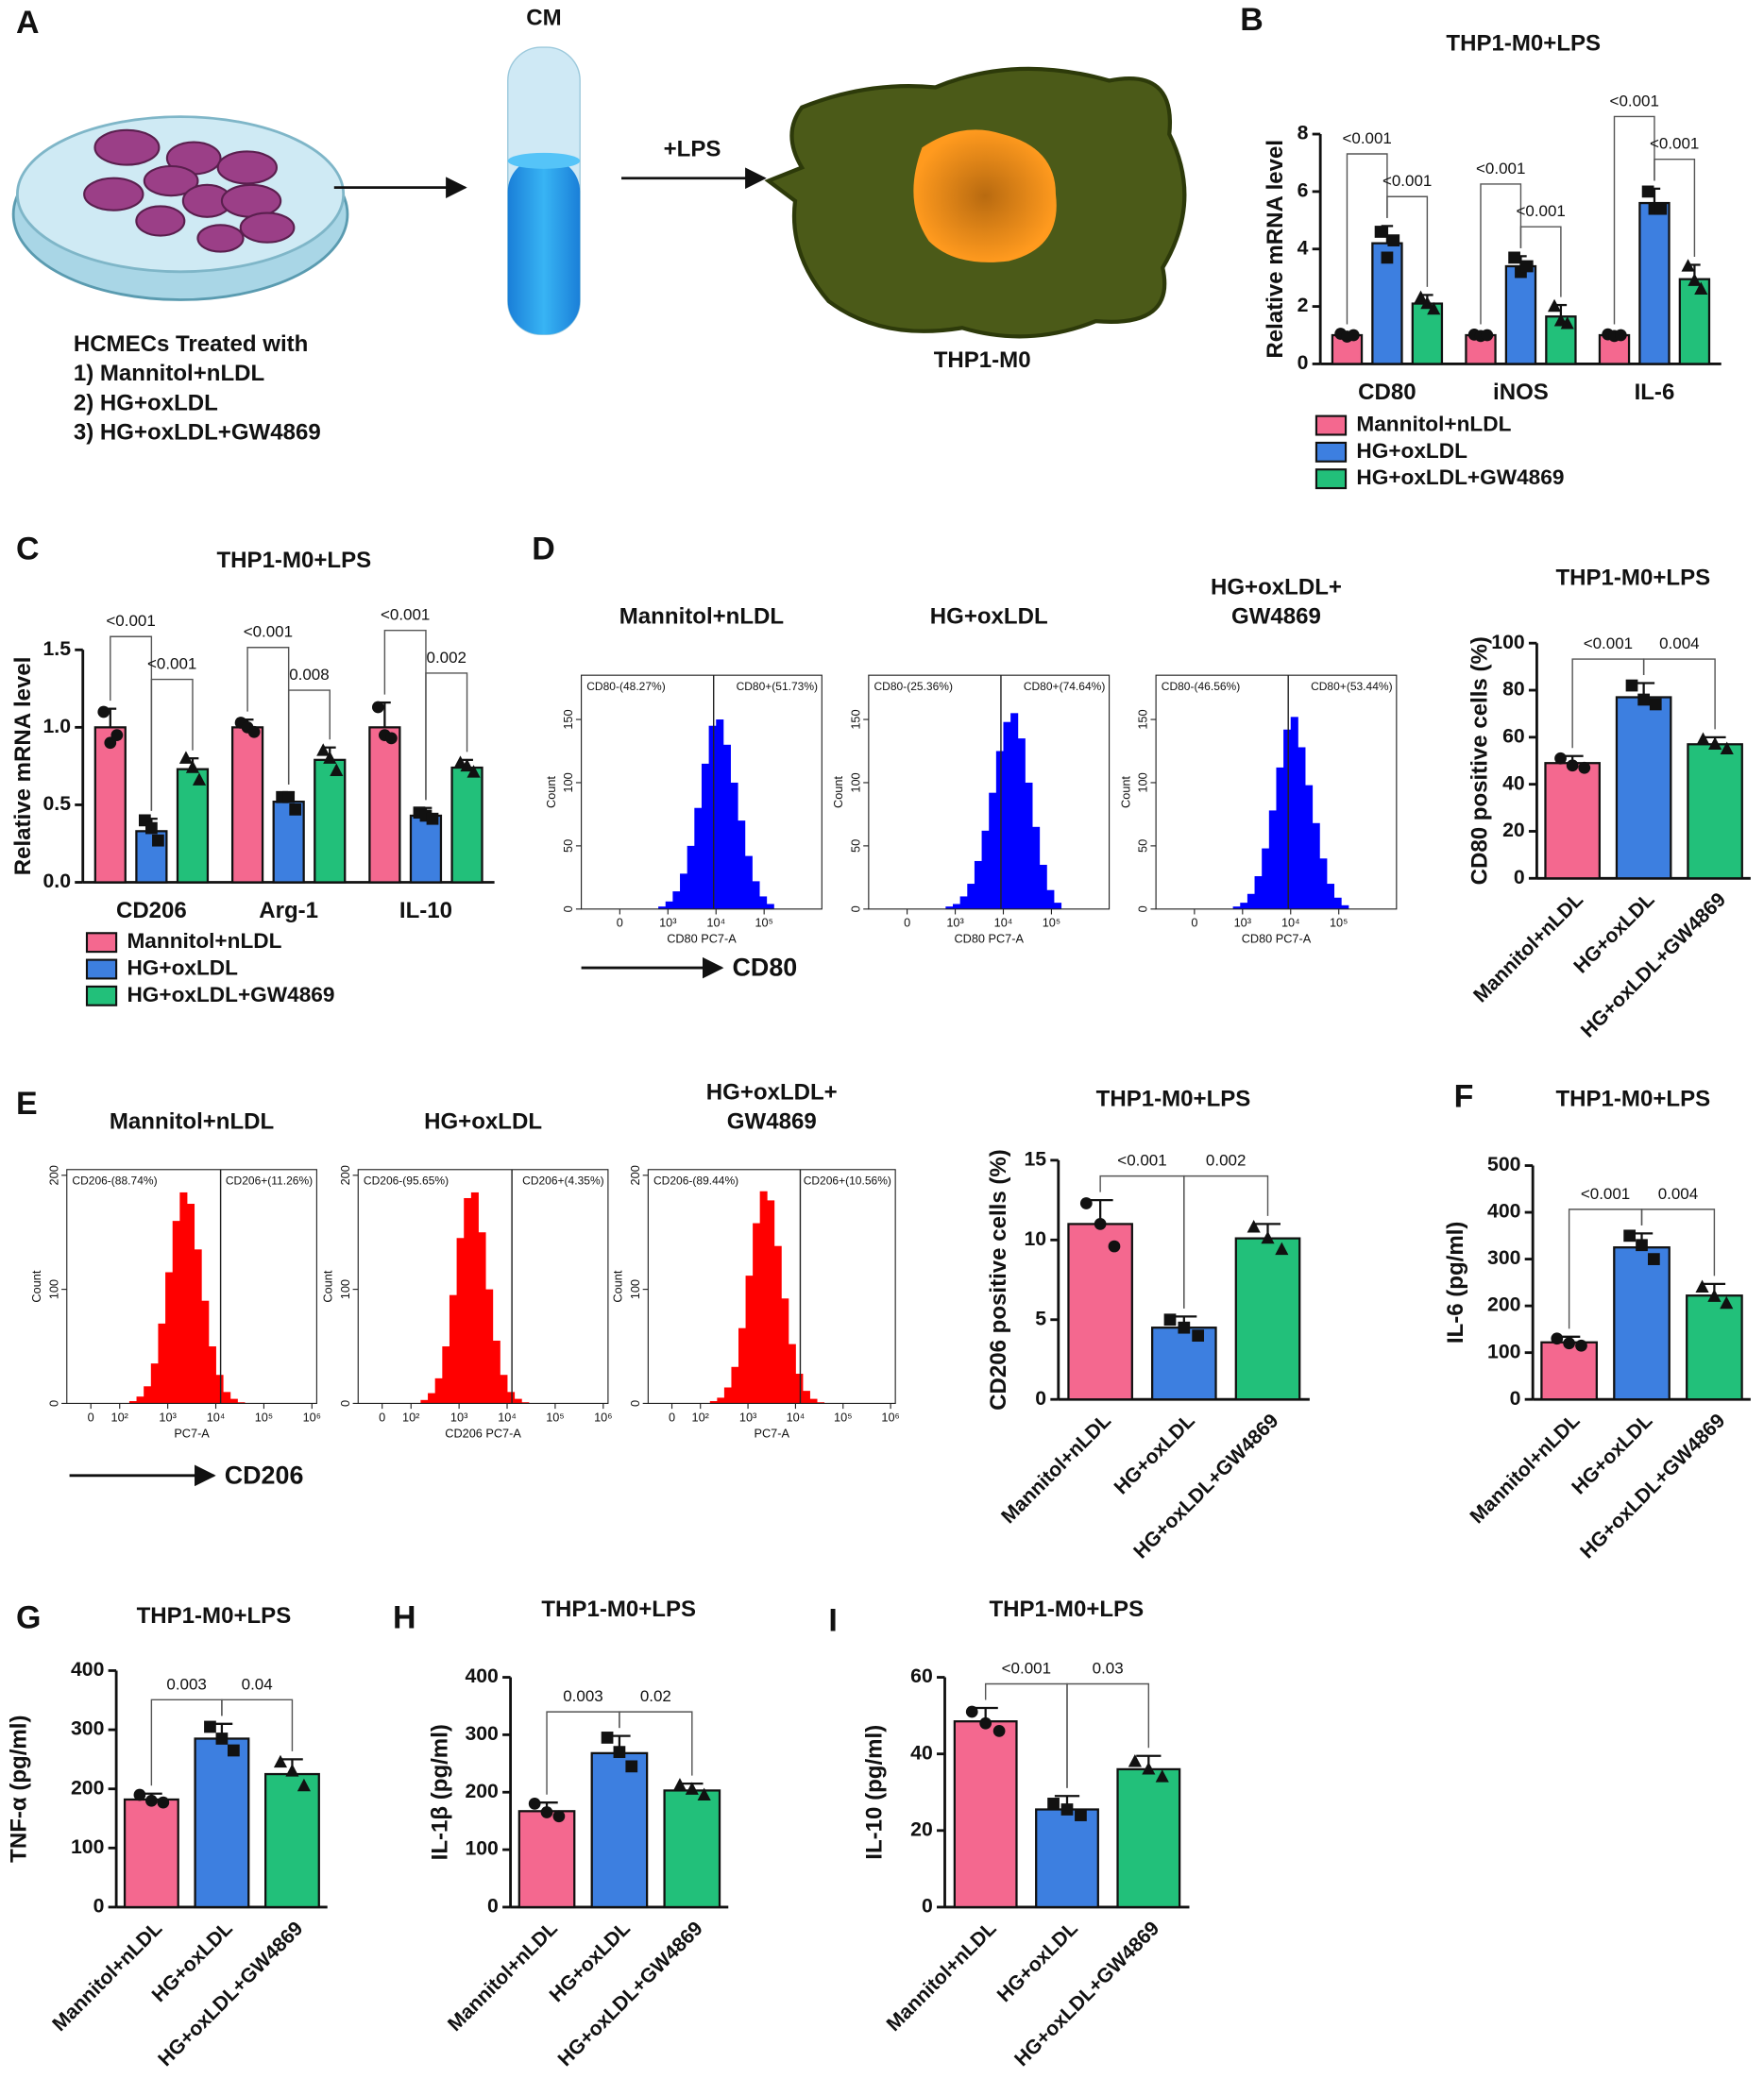 This screenshot has width=1764, height=2096. Describe the element at coordinates (1276, 792) in the screenshot. I see `plot-frame` at that location.